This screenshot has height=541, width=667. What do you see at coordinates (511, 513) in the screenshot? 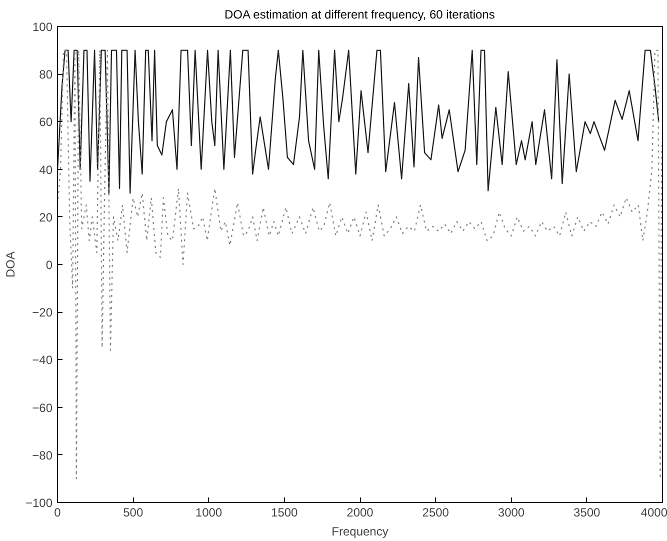
I see `x-tick-label: 3000` at bounding box center [511, 513].